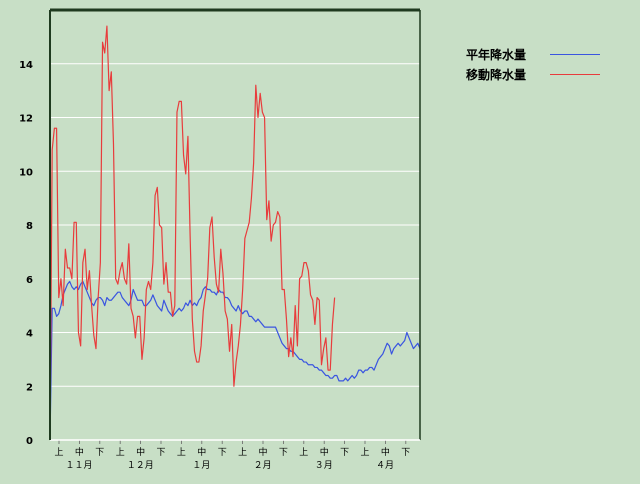 The height and width of the screenshot is (484, 640). Describe the element at coordinates (541, 76) in the screenshot. I see `legend-item-moving: 移動降水量` at that location.